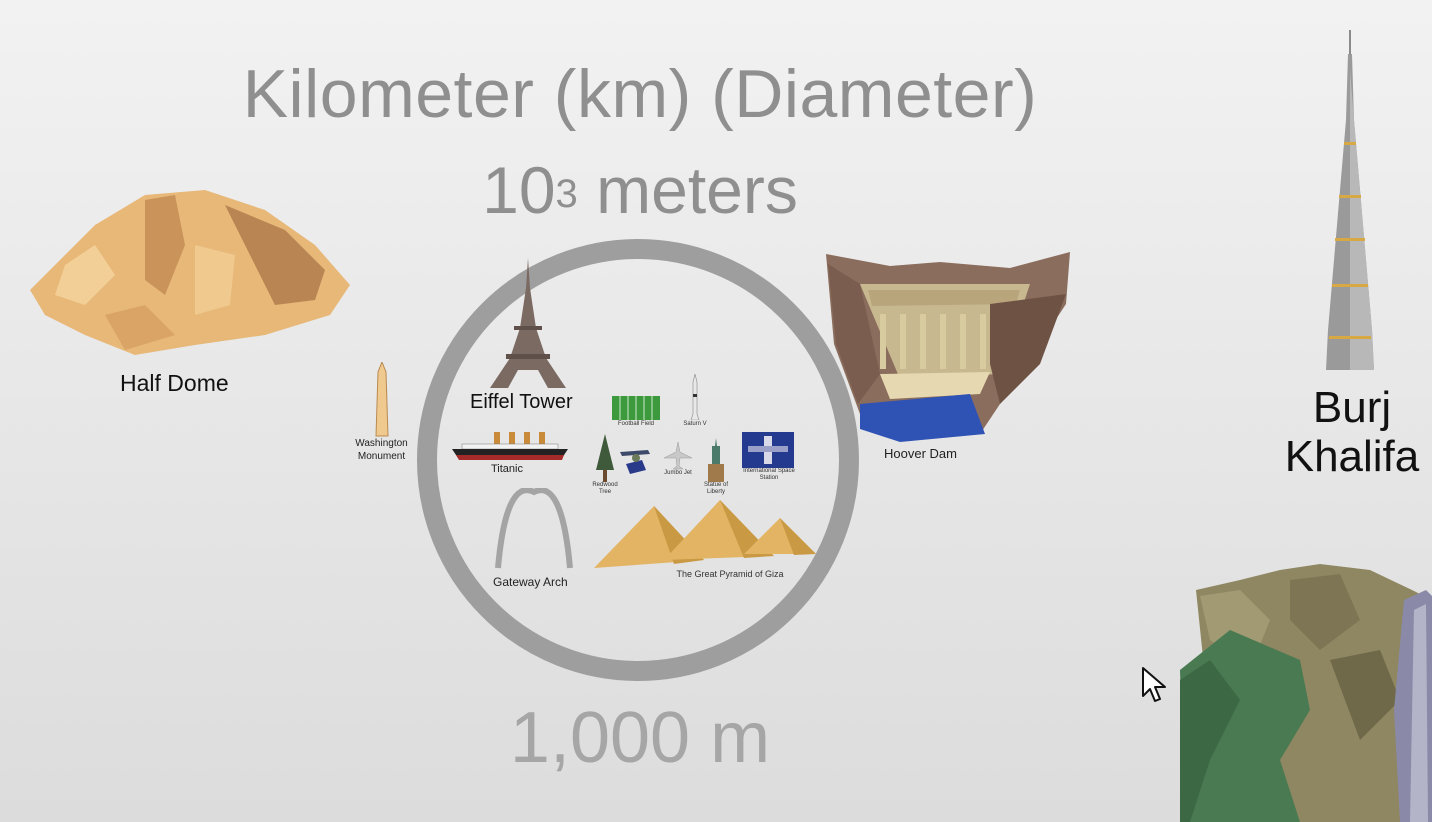 The width and height of the screenshot is (1432, 822). Describe the element at coordinates (730, 574) in the screenshot. I see `great-pyramid-label: The Great Pyramid of Giza` at that location.